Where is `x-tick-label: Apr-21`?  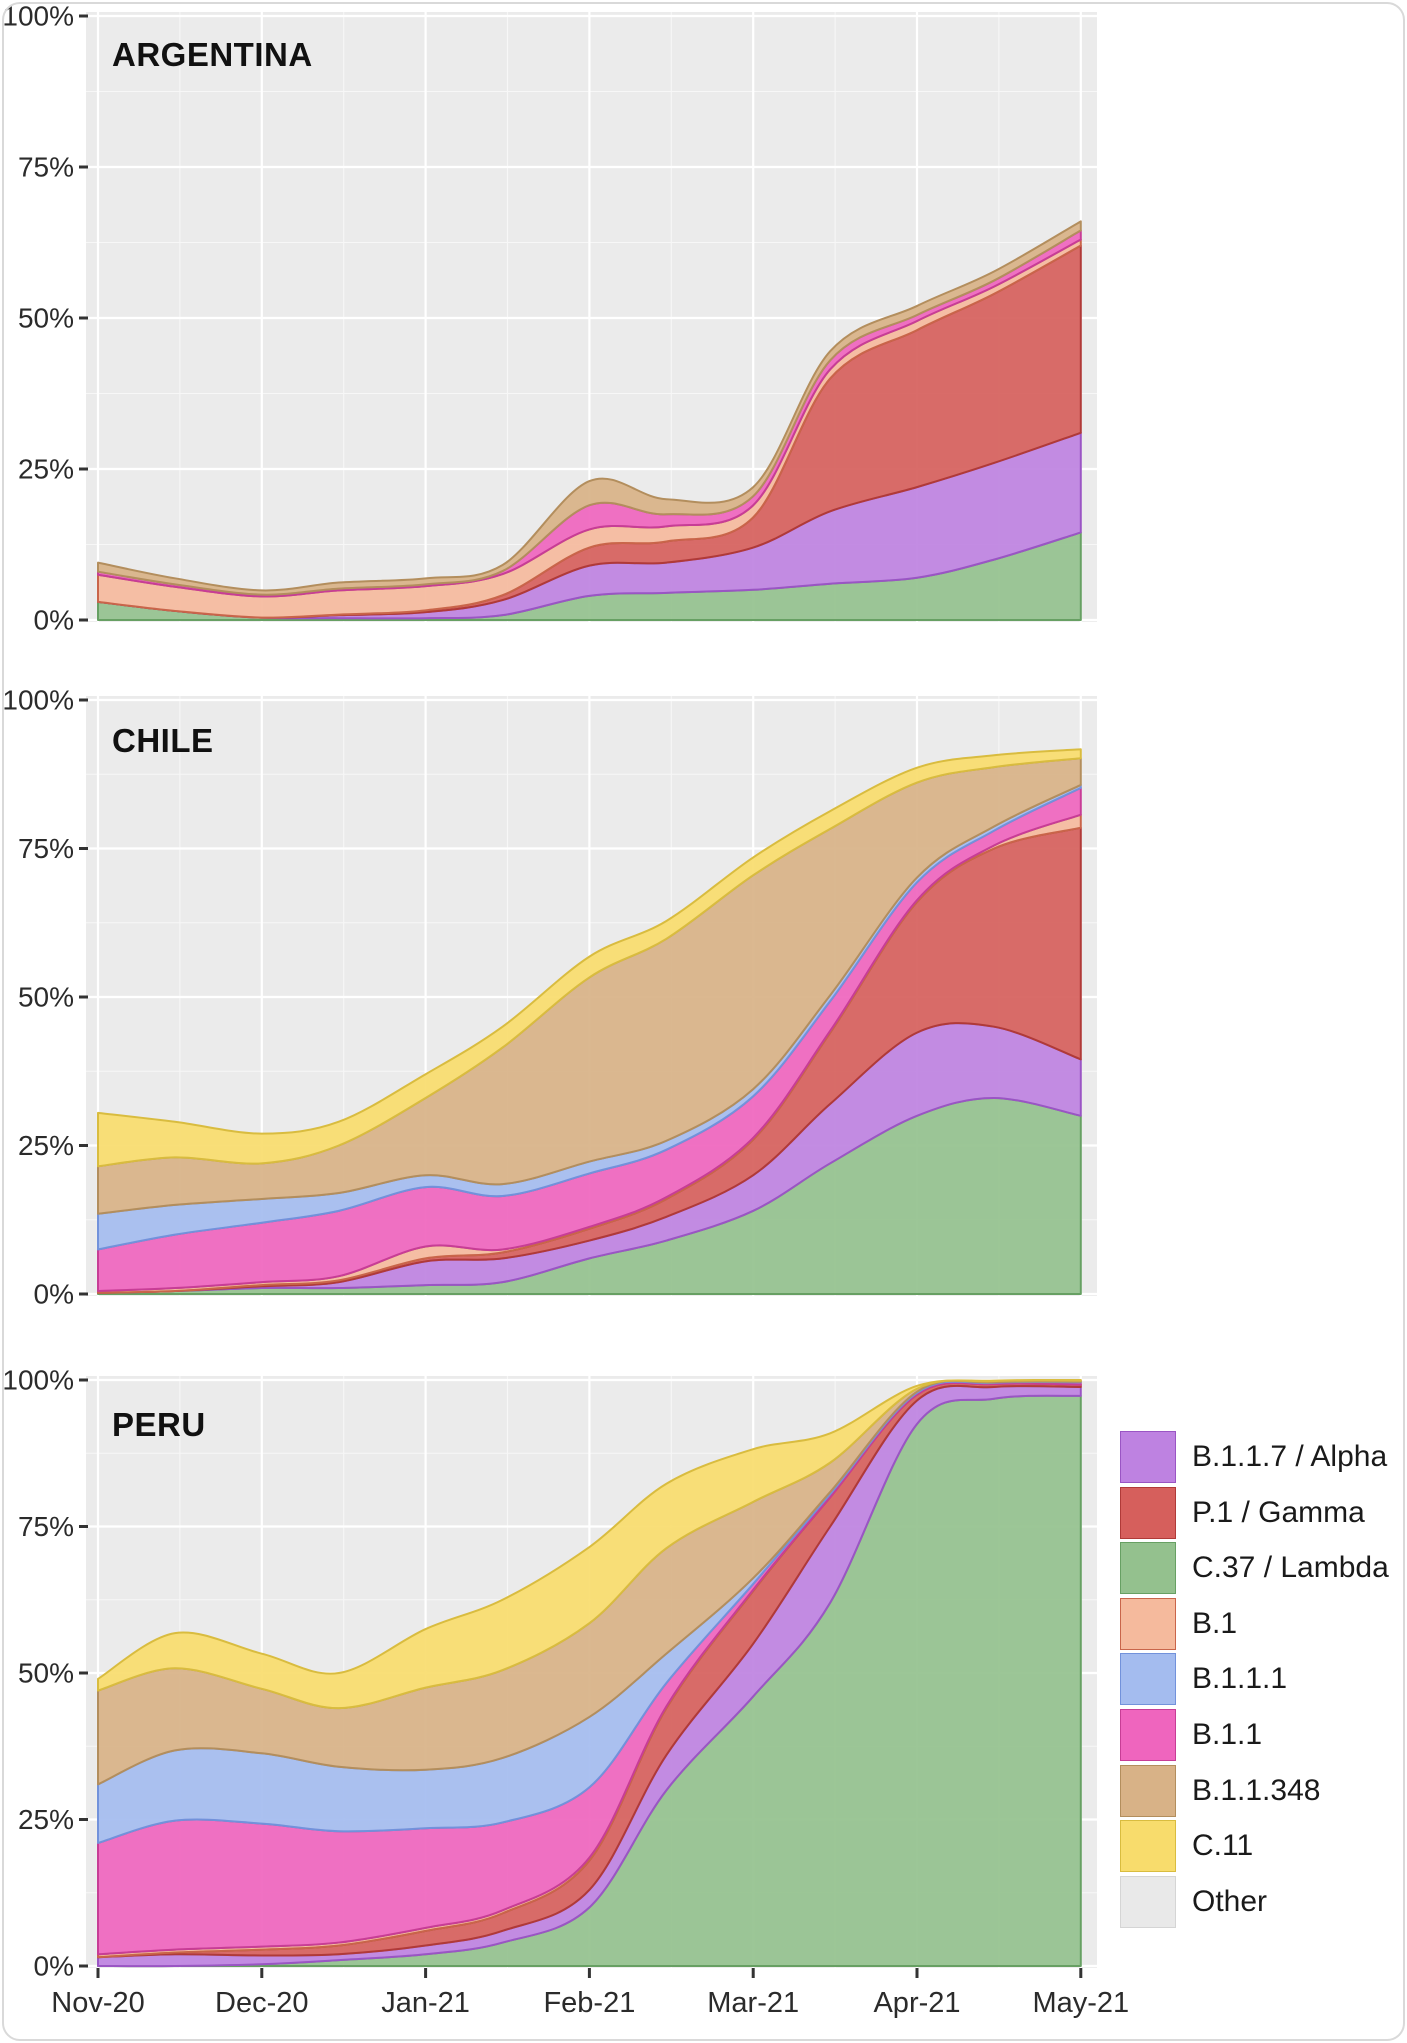 x-tick-label: Apr-21 is located at coordinates (916, 2003).